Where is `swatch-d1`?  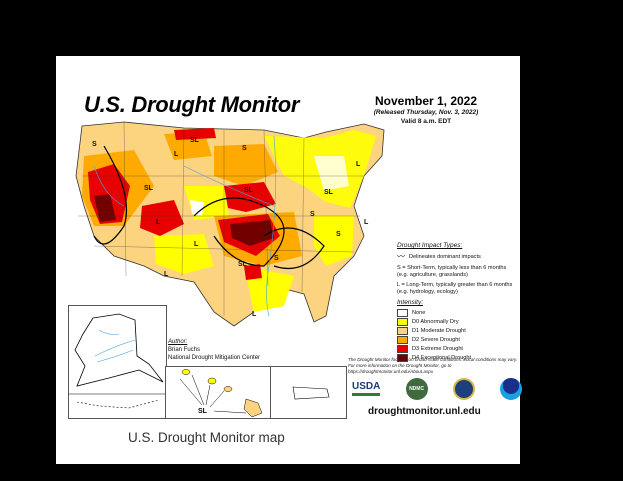 swatch-d1 is located at coordinates (402, 331).